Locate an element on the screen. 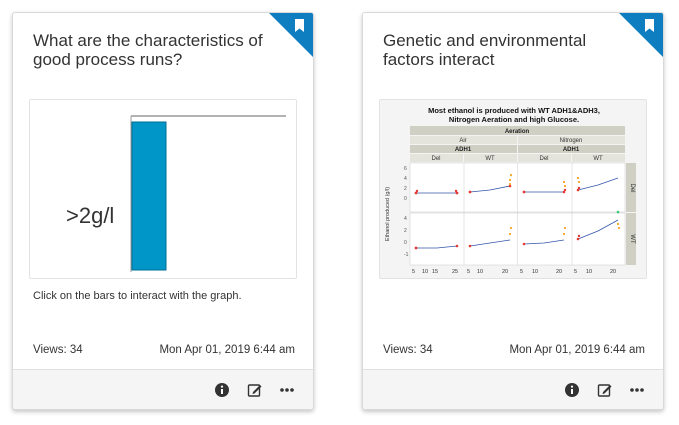 Image resolution: width=679 pixels, height=425 pixels. wt-label: WT is located at coordinates (490, 159).